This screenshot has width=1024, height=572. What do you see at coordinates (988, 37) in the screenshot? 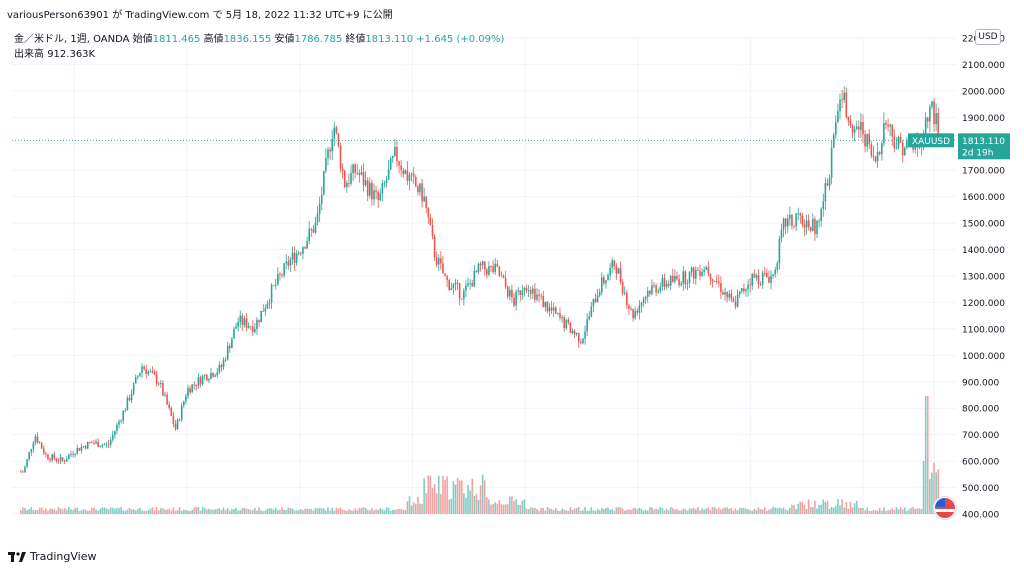
I see `currency-badge: USD` at bounding box center [988, 37].